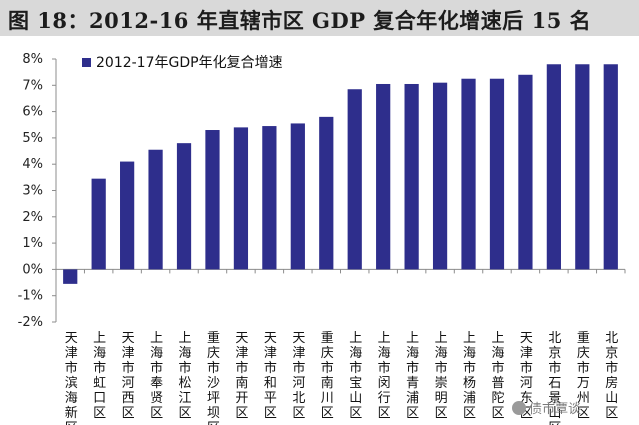  What do you see at coordinates (384, 376) in the screenshot?
I see `category-label: 上海市闵行区` at bounding box center [384, 376].